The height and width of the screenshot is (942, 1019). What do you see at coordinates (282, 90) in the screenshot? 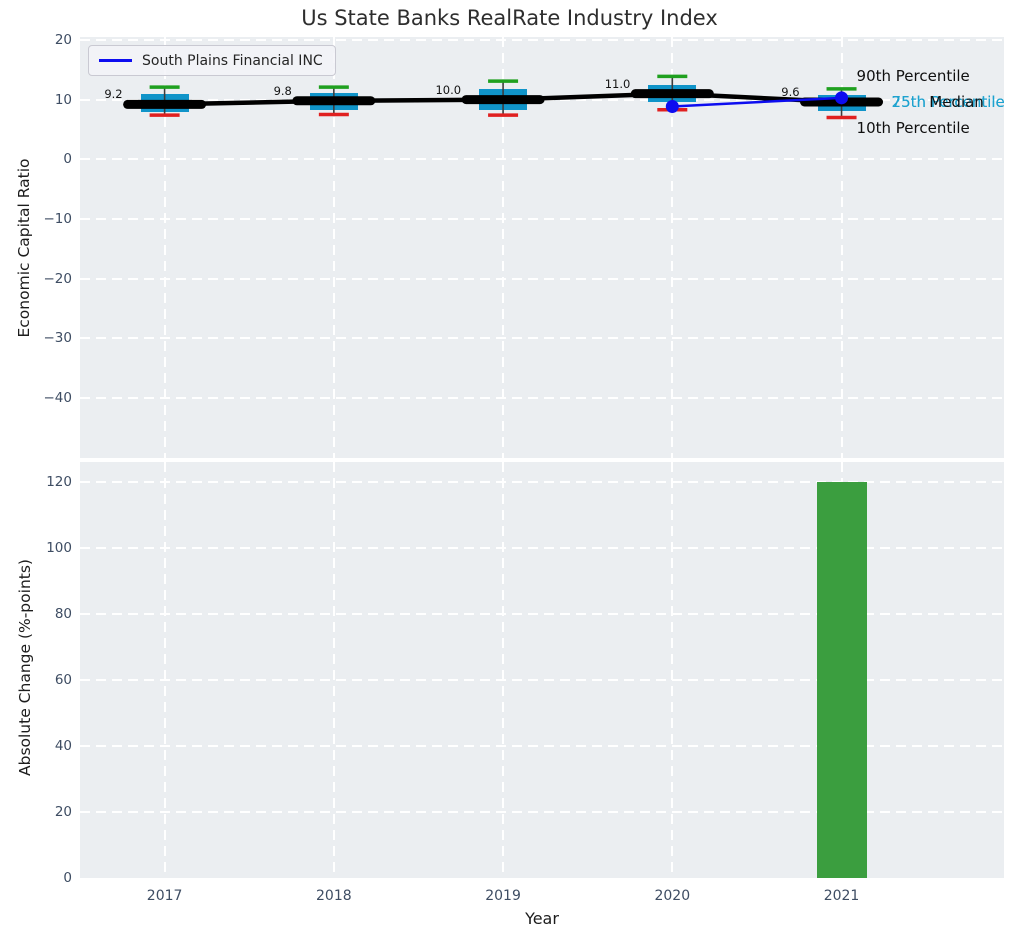
I see `annotation-median-2018: 9.8` at bounding box center [282, 90].